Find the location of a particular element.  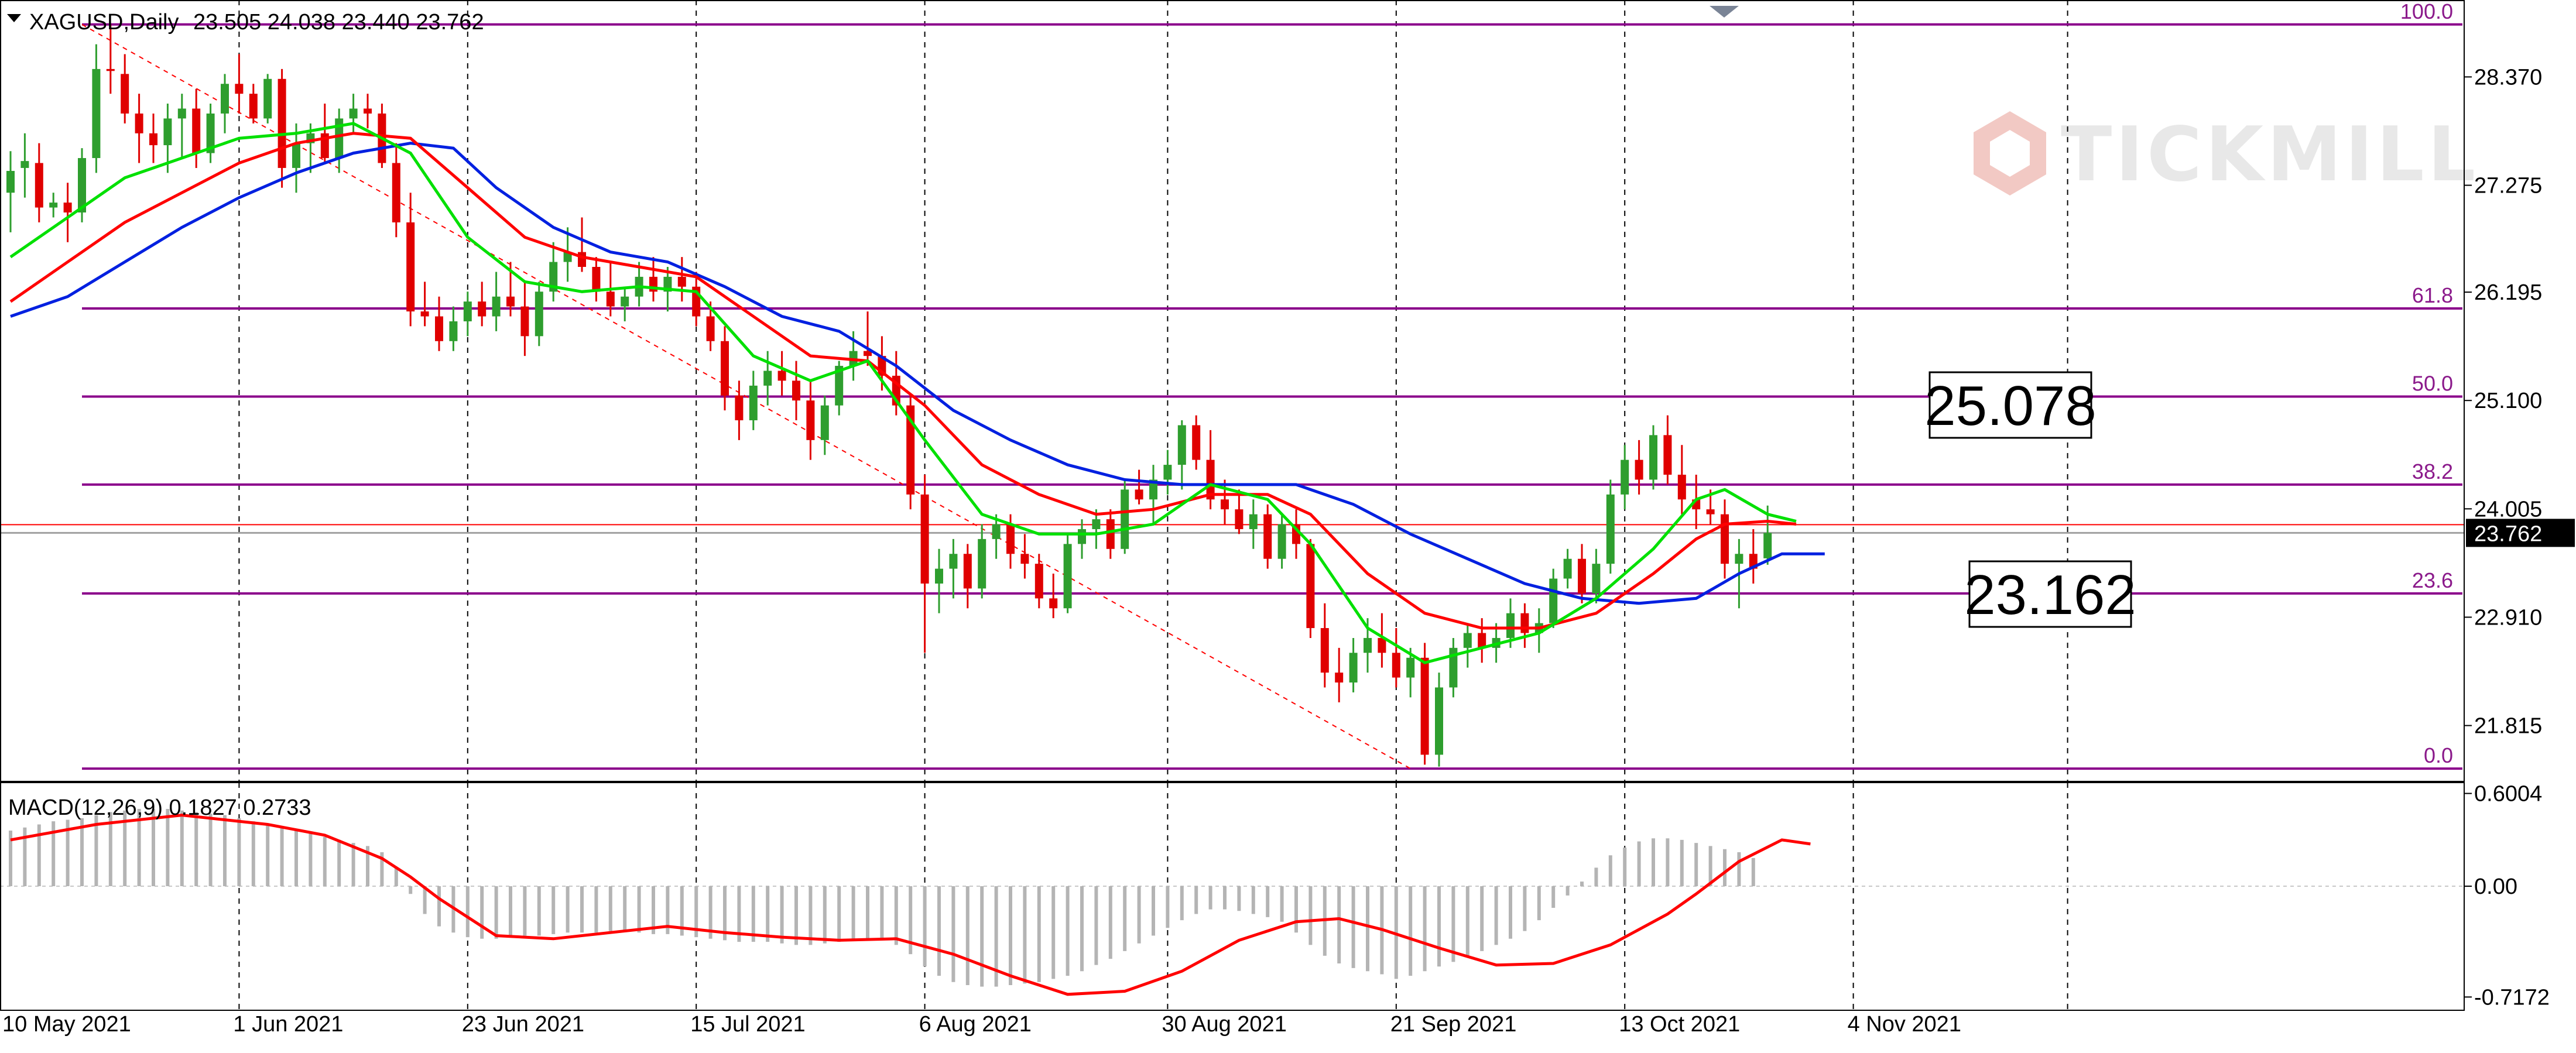

annotation-lower-text: 23.162 is located at coordinates (2050, 595).